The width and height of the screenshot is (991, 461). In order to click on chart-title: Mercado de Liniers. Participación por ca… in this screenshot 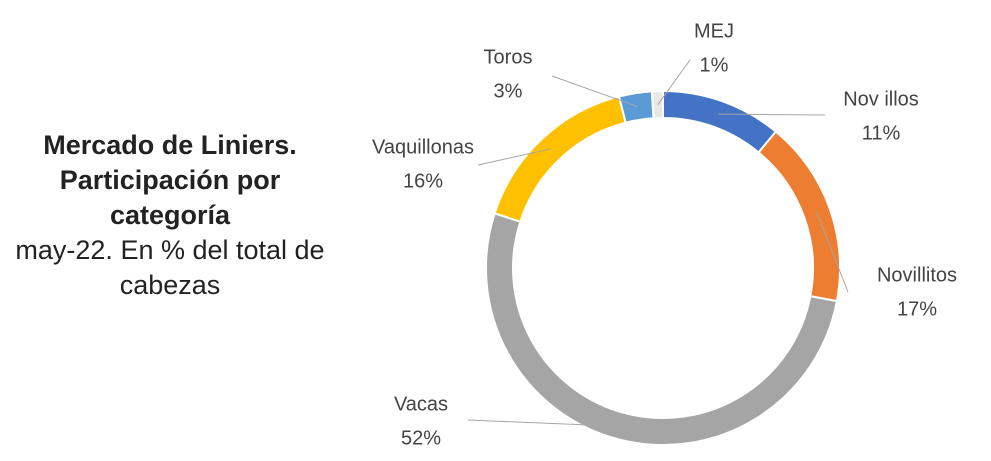, I will do `click(170, 180)`.